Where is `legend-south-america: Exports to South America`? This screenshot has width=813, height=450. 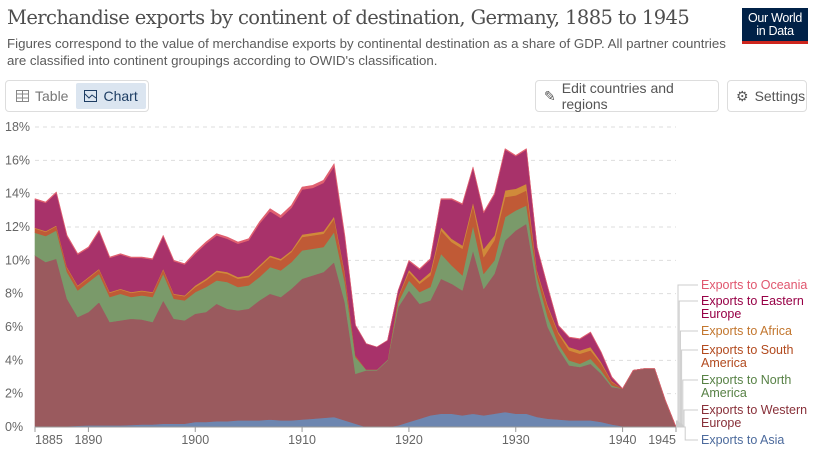
legend-south-america: Exports to South America is located at coordinates (756, 357).